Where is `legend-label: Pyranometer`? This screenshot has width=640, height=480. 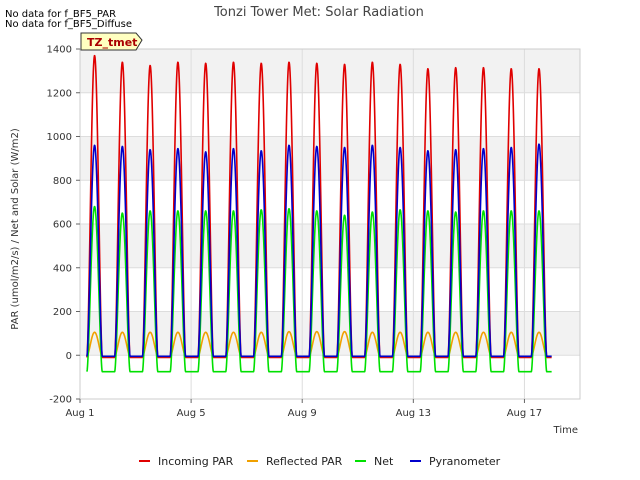
legend-label: Pyranometer is located at coordinates (465, 461).